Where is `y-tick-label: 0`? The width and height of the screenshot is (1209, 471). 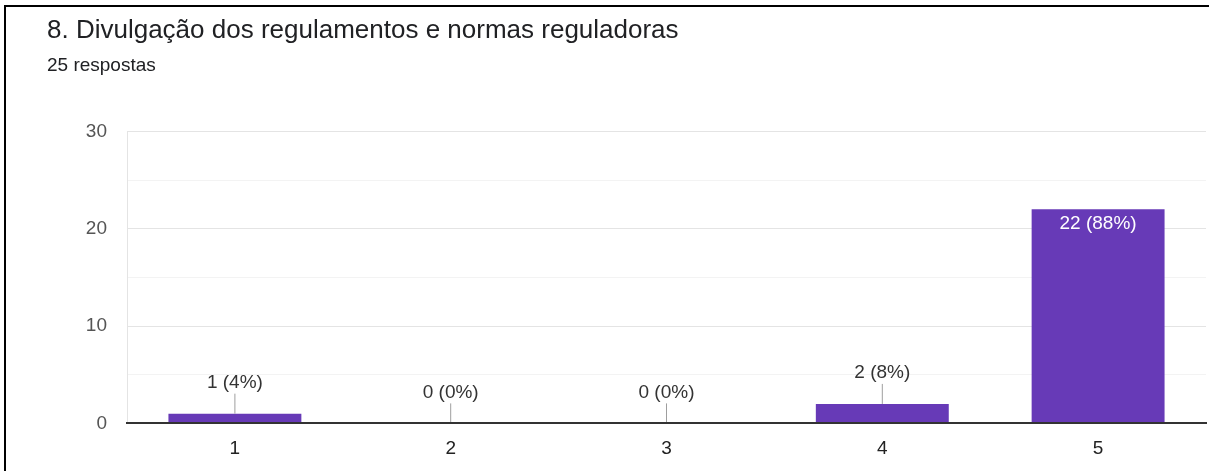 y-tick-label: 0 is located at coordinates (101, 422).